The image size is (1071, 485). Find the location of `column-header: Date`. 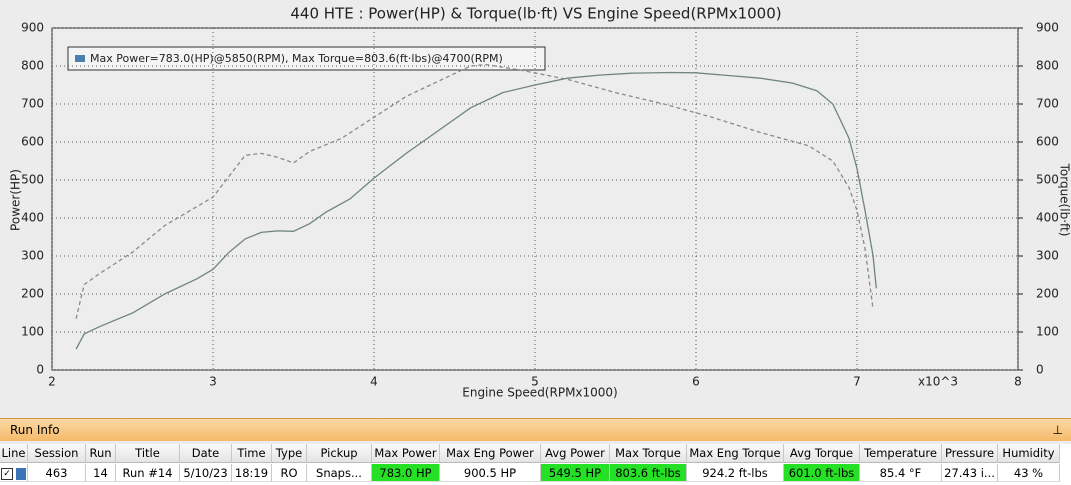

column-header: Date is located at coordinates (206, 453).